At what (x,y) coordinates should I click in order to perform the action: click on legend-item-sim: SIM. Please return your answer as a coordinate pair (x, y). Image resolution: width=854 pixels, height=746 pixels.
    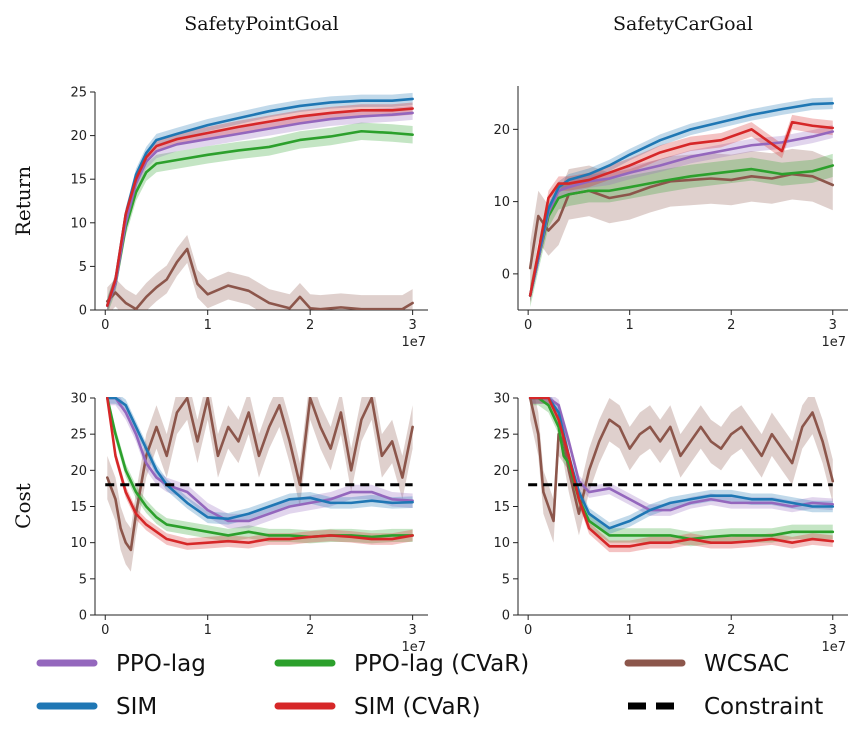
    Looking at the image, I should click on (96, 707).